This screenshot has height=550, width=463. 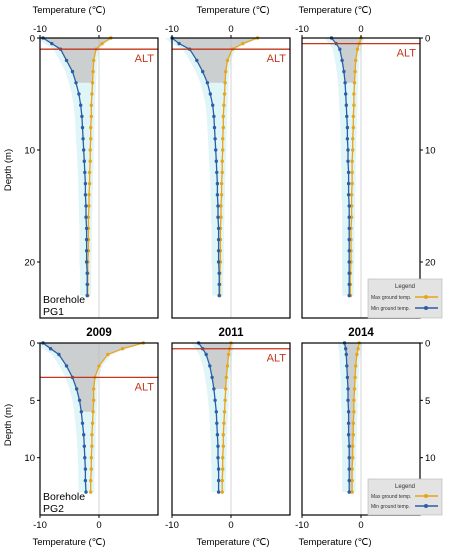 I want to click on y-axis-label-bottom-left: Depth (m), so click(x=8, y=425).